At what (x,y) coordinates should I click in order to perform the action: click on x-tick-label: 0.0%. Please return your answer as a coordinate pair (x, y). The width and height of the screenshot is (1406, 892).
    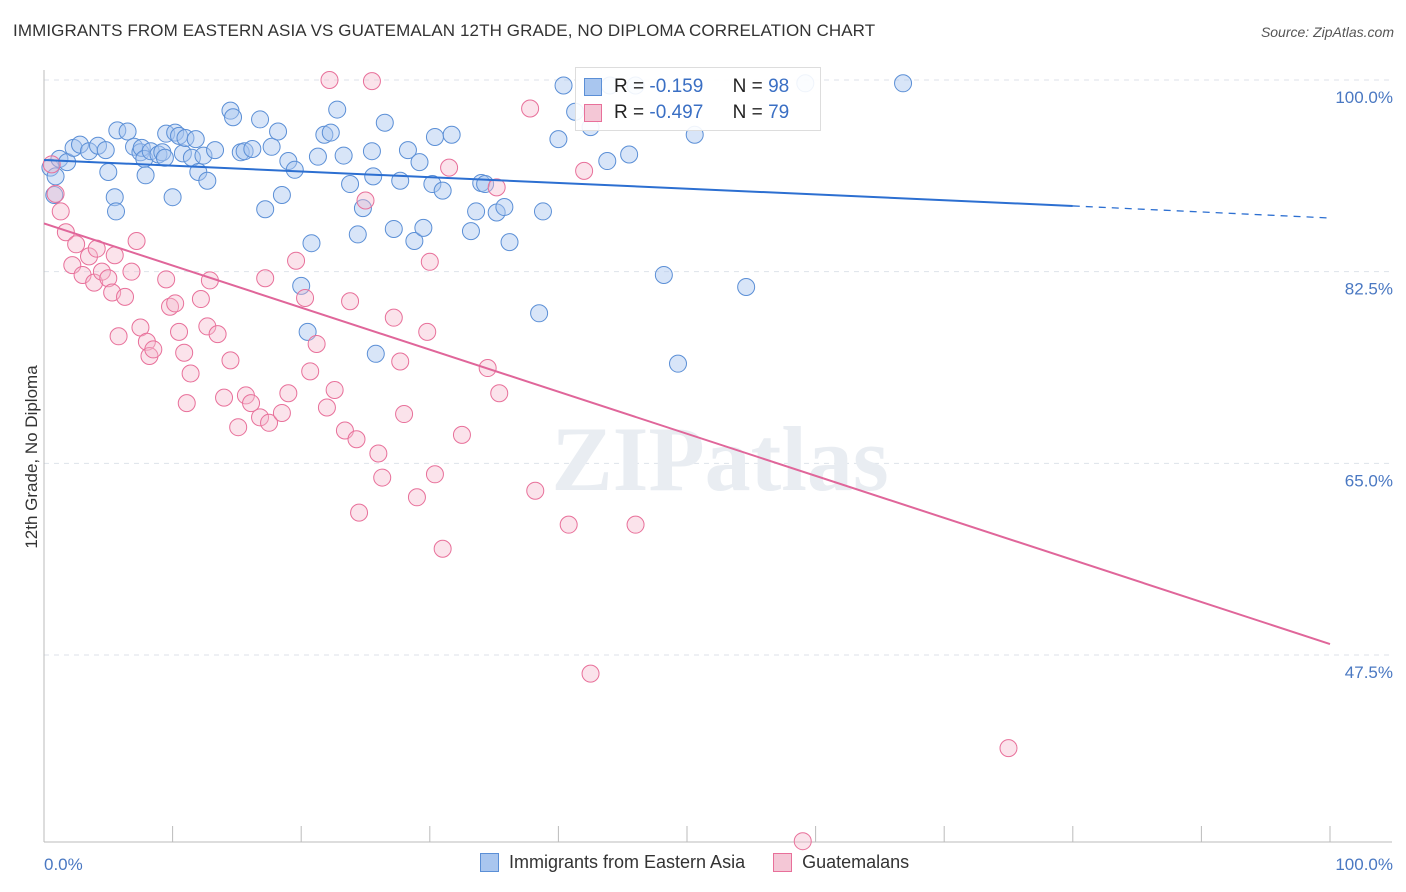
    Looking at the image, I should click on (63, 864).